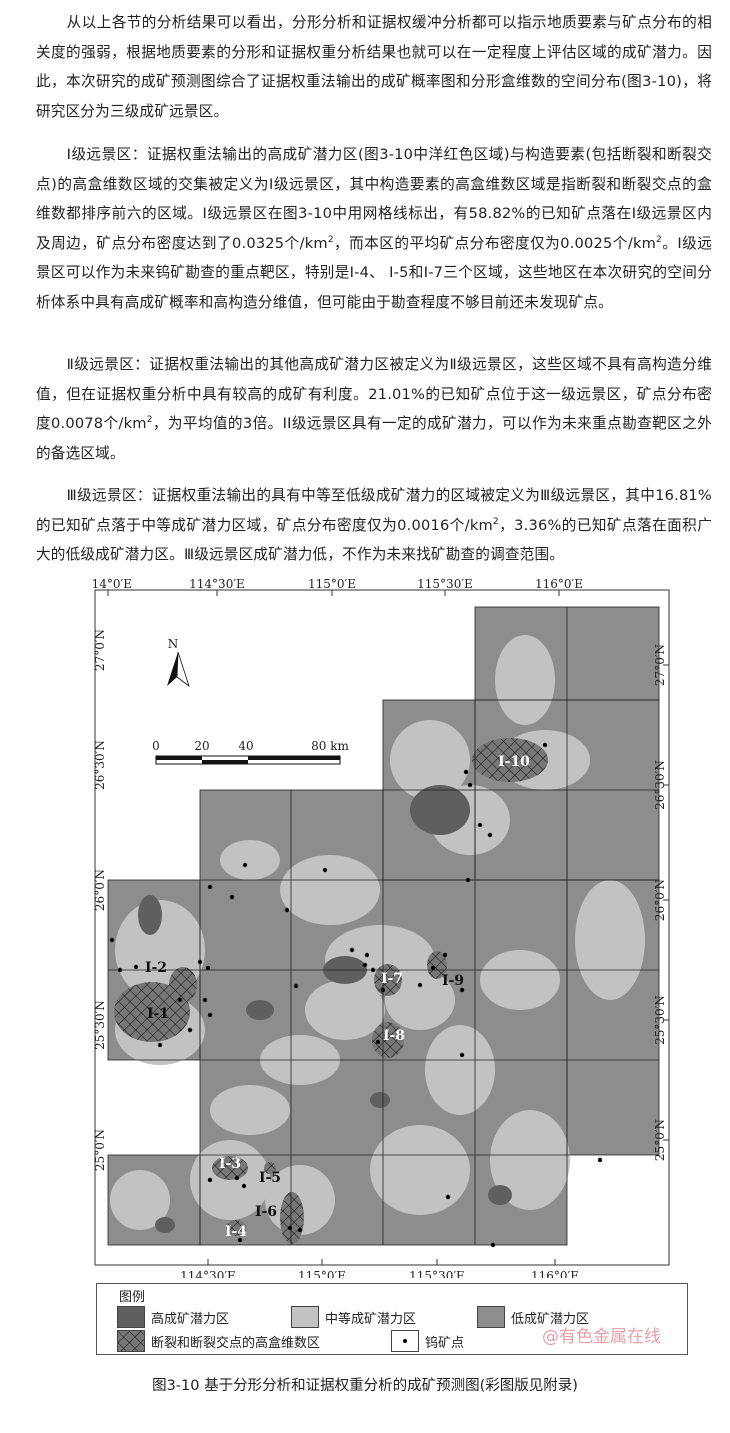  I want to click on svg-text: 20, so click(201, 746).